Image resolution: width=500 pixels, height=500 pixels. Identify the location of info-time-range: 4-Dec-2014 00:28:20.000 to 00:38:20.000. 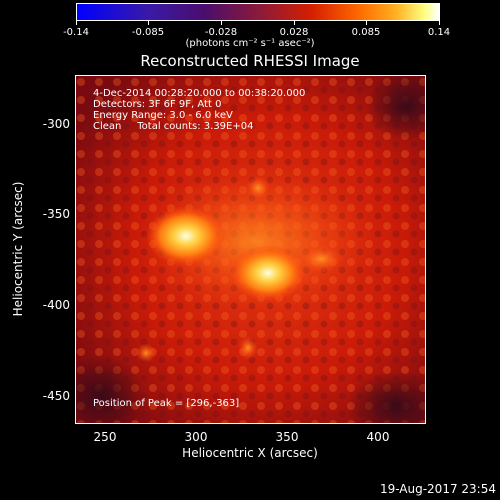
(199, 93).